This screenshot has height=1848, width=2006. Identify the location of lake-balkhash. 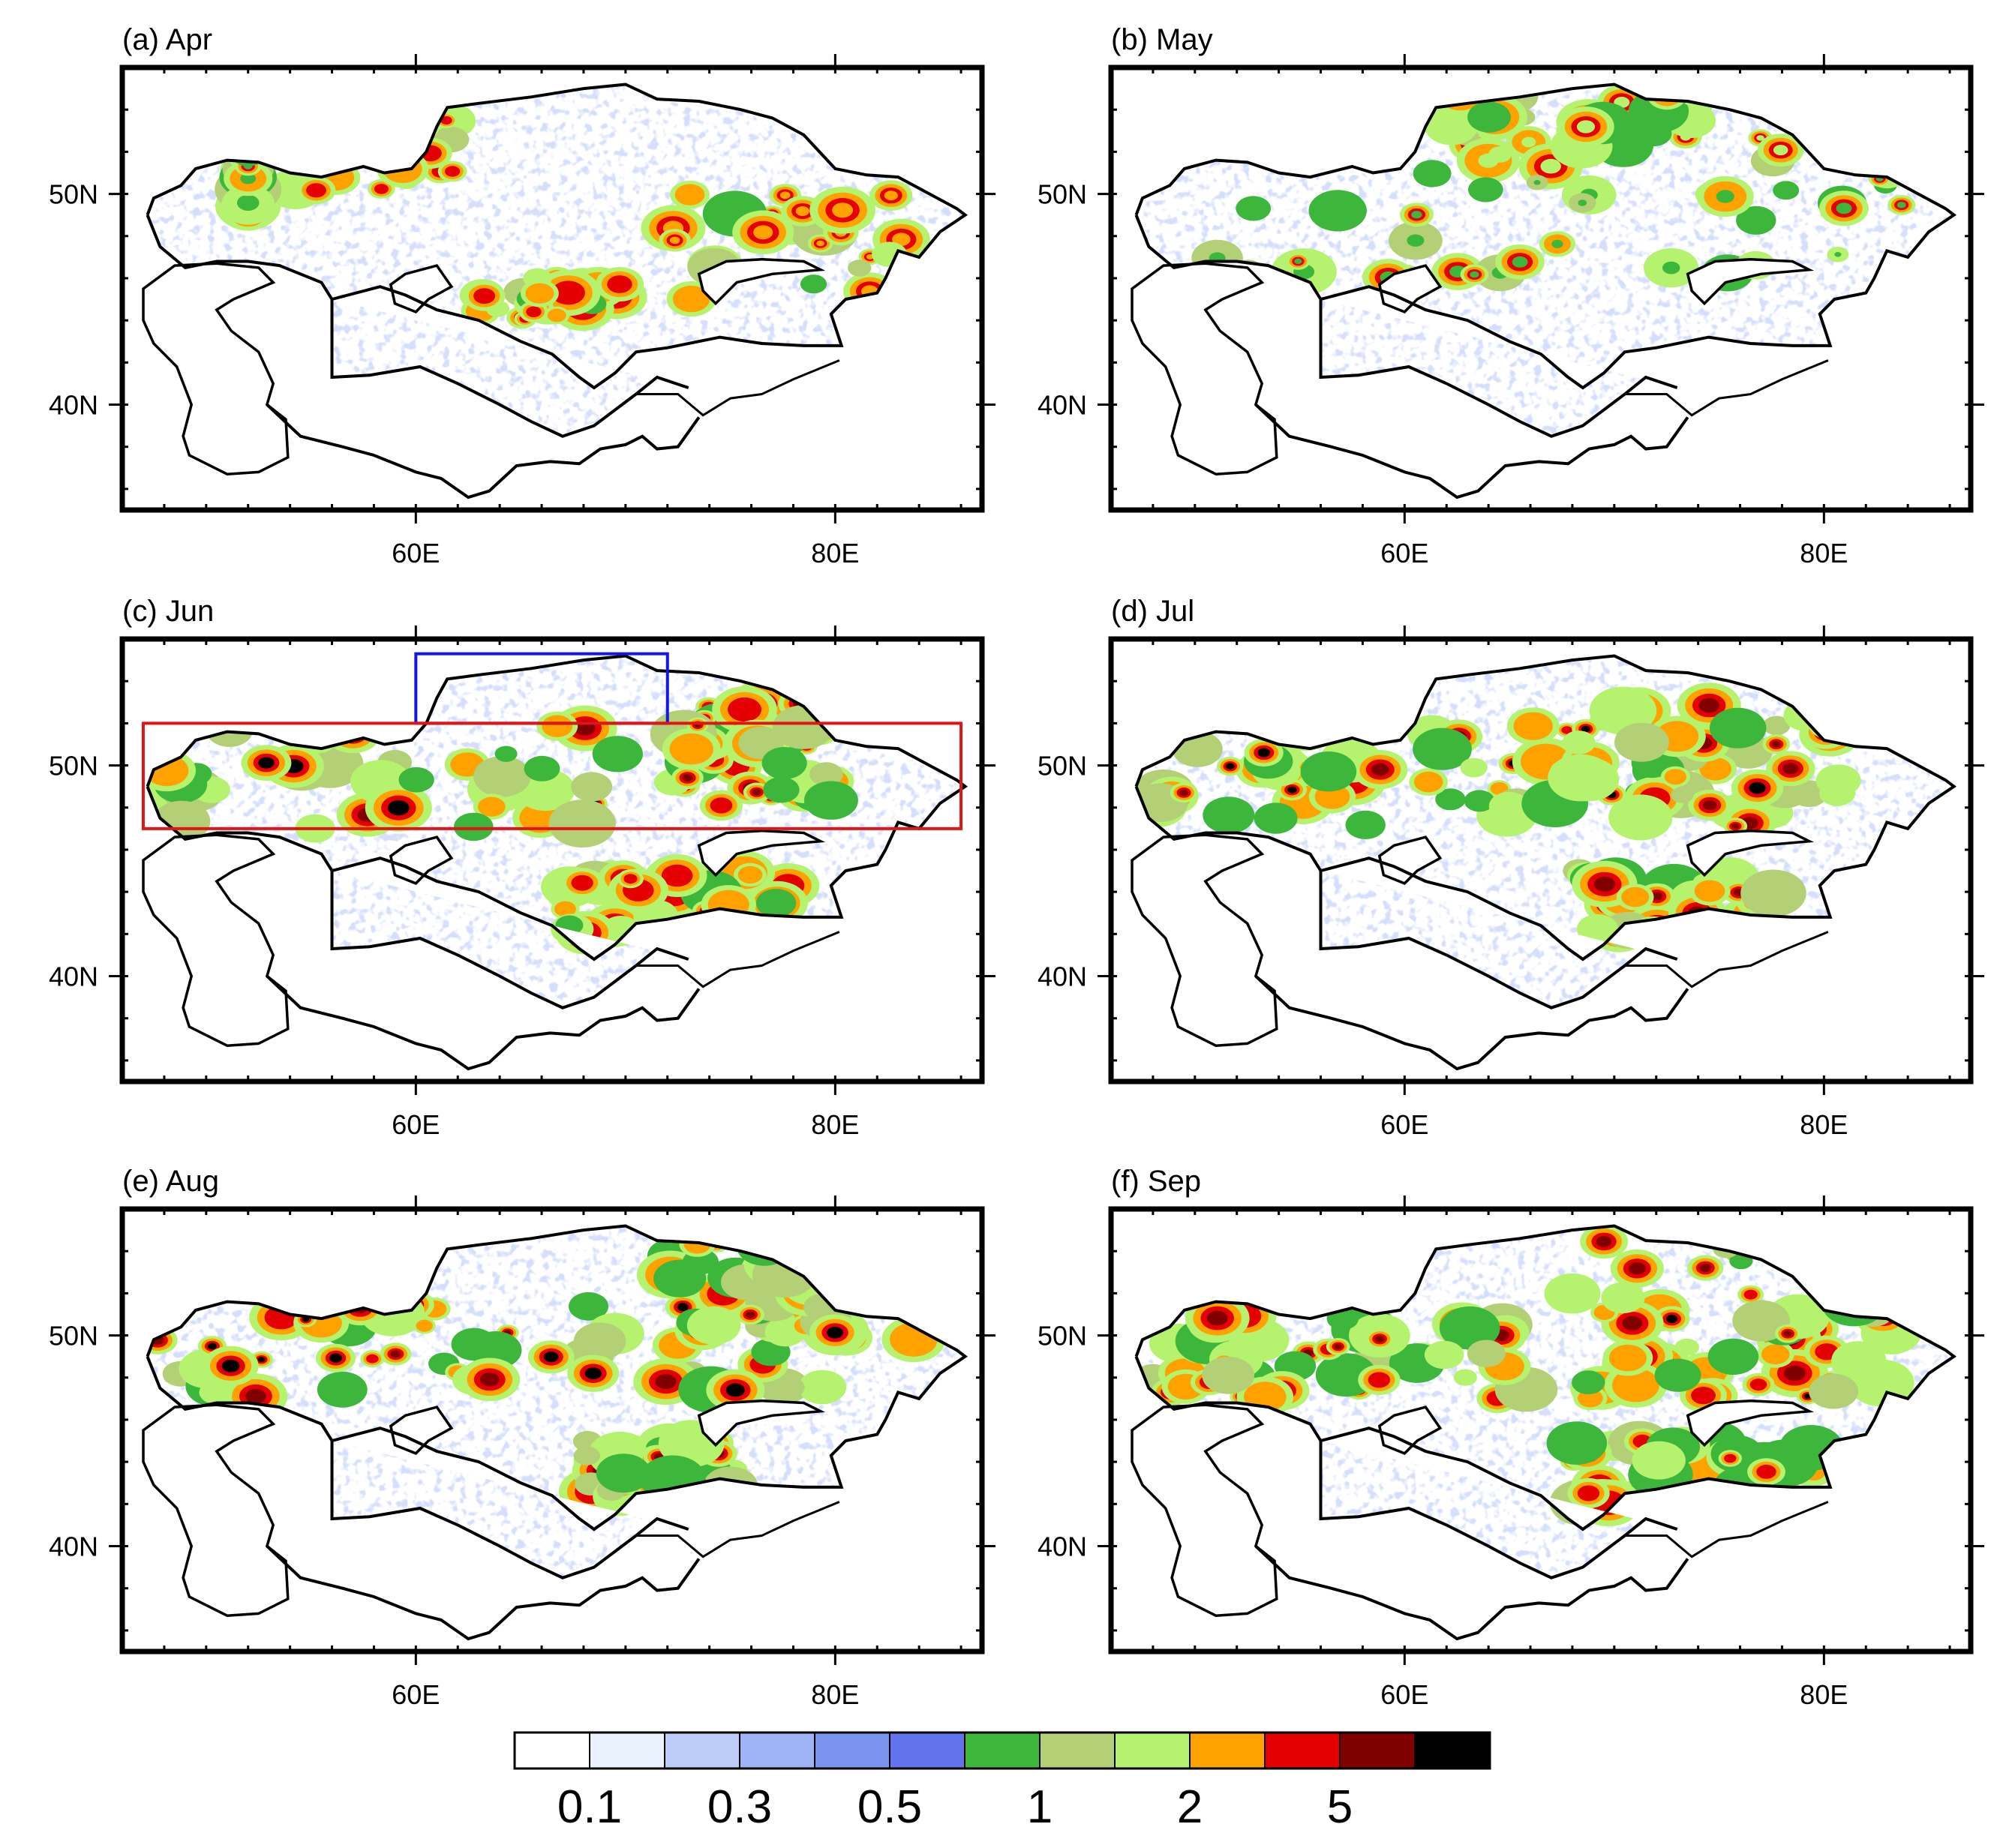
(761, 1423).